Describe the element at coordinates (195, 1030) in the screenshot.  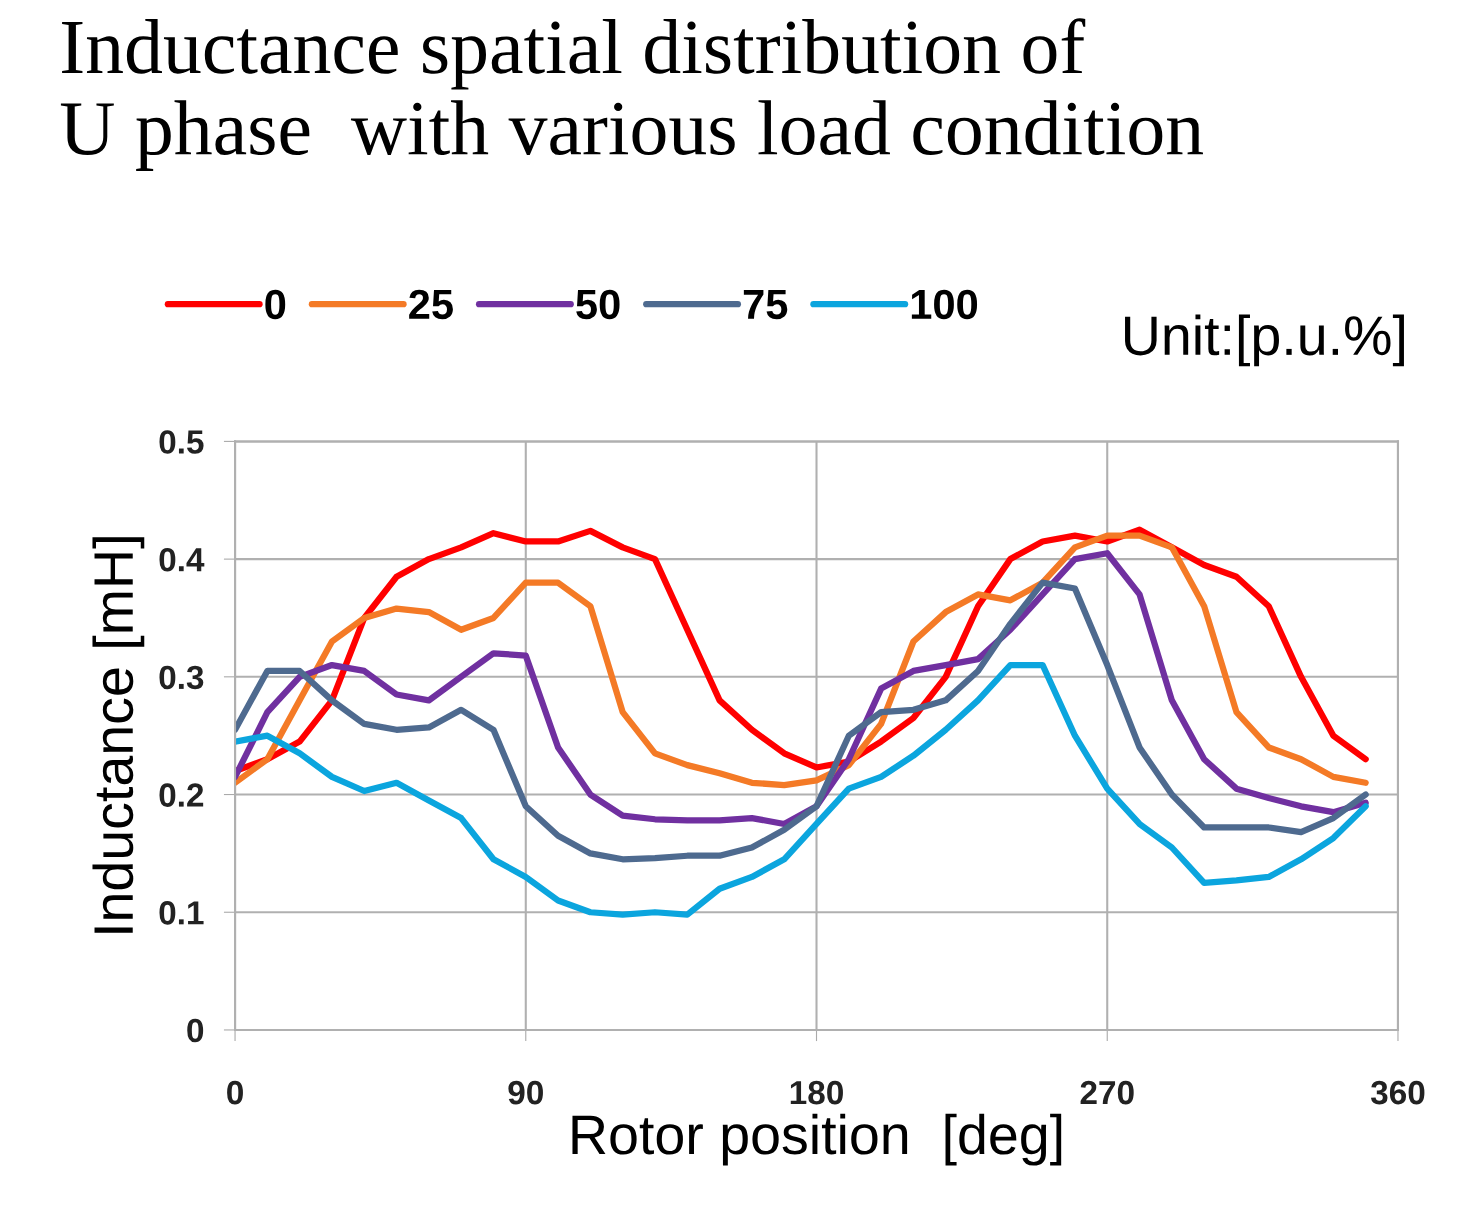
I see `y-tick-label: 0` at that location.